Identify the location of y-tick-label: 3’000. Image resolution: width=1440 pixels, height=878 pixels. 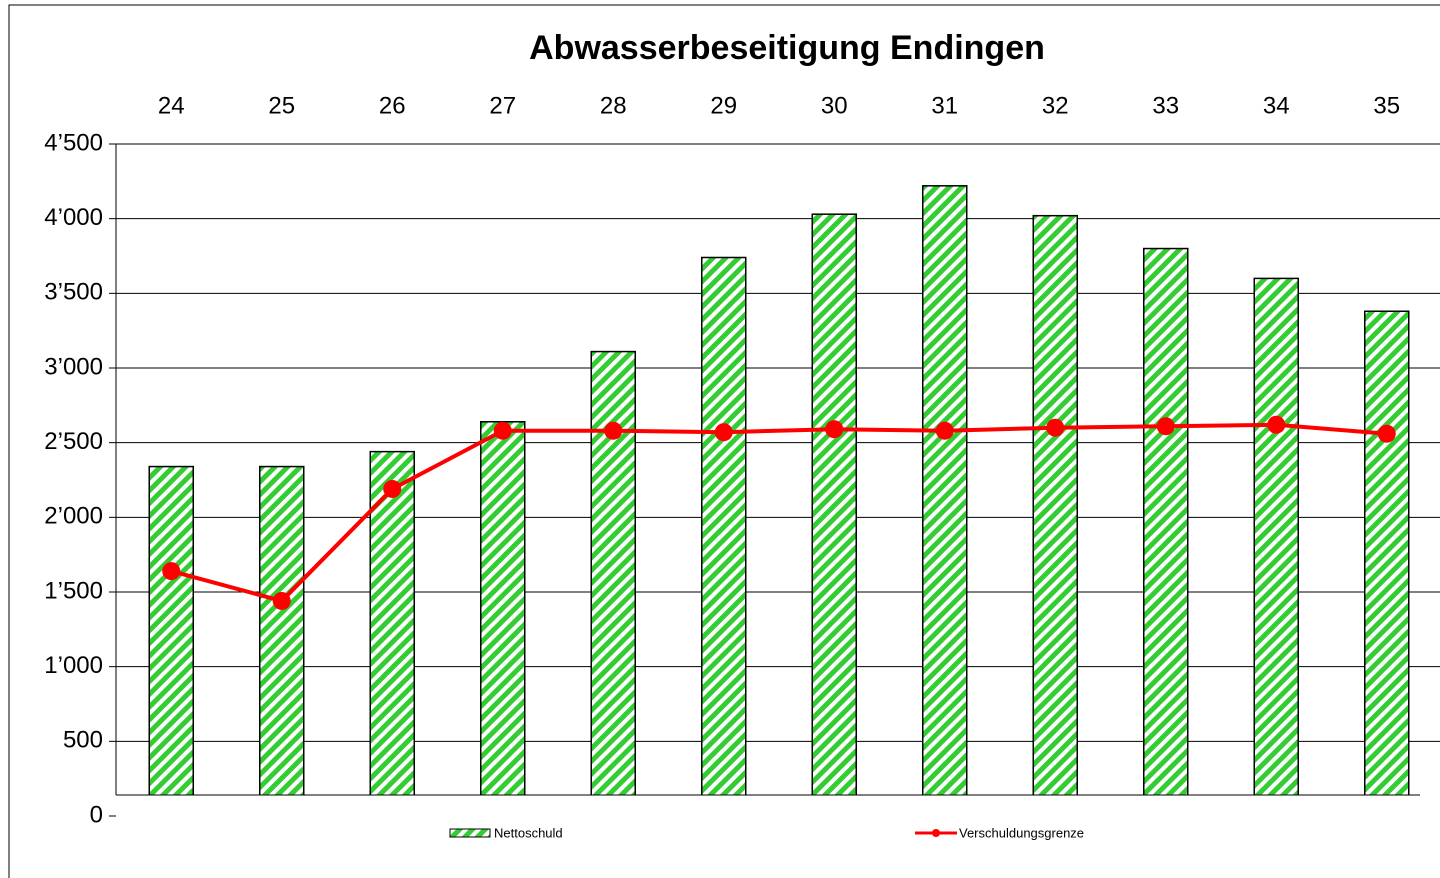
(73, 366).